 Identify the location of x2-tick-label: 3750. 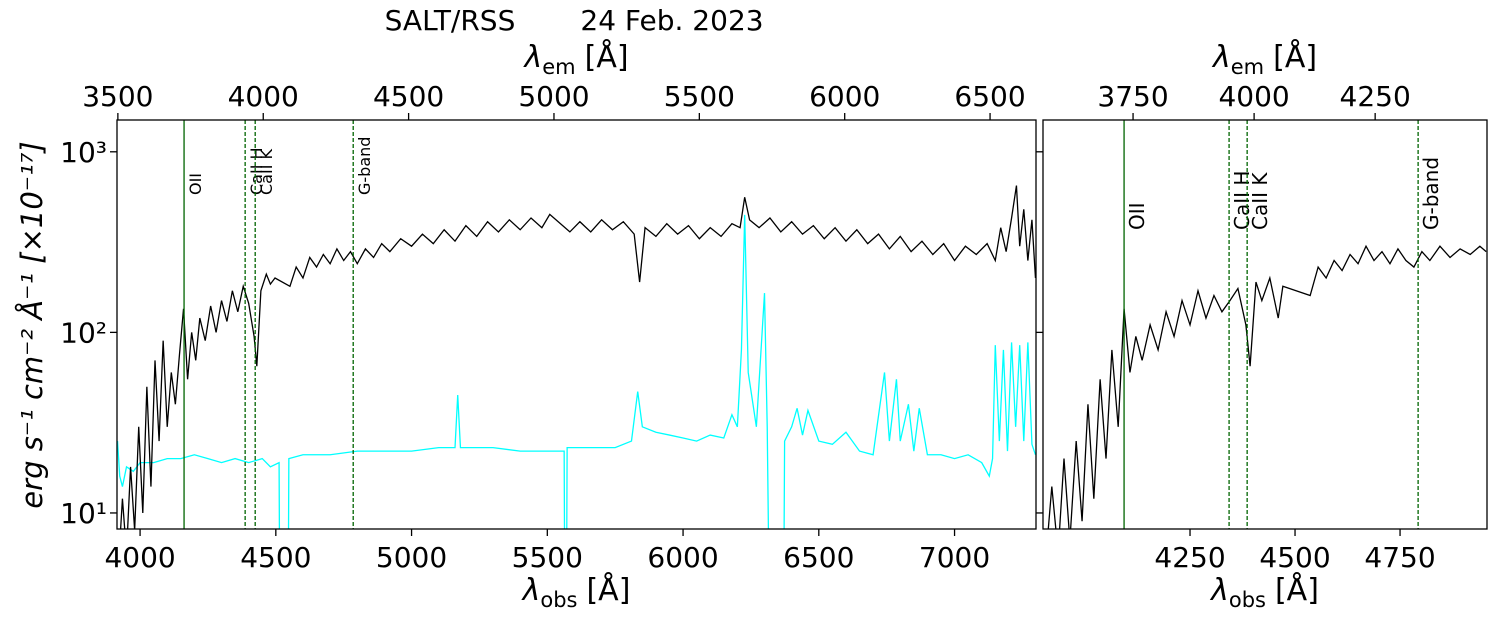
(1132, 96).